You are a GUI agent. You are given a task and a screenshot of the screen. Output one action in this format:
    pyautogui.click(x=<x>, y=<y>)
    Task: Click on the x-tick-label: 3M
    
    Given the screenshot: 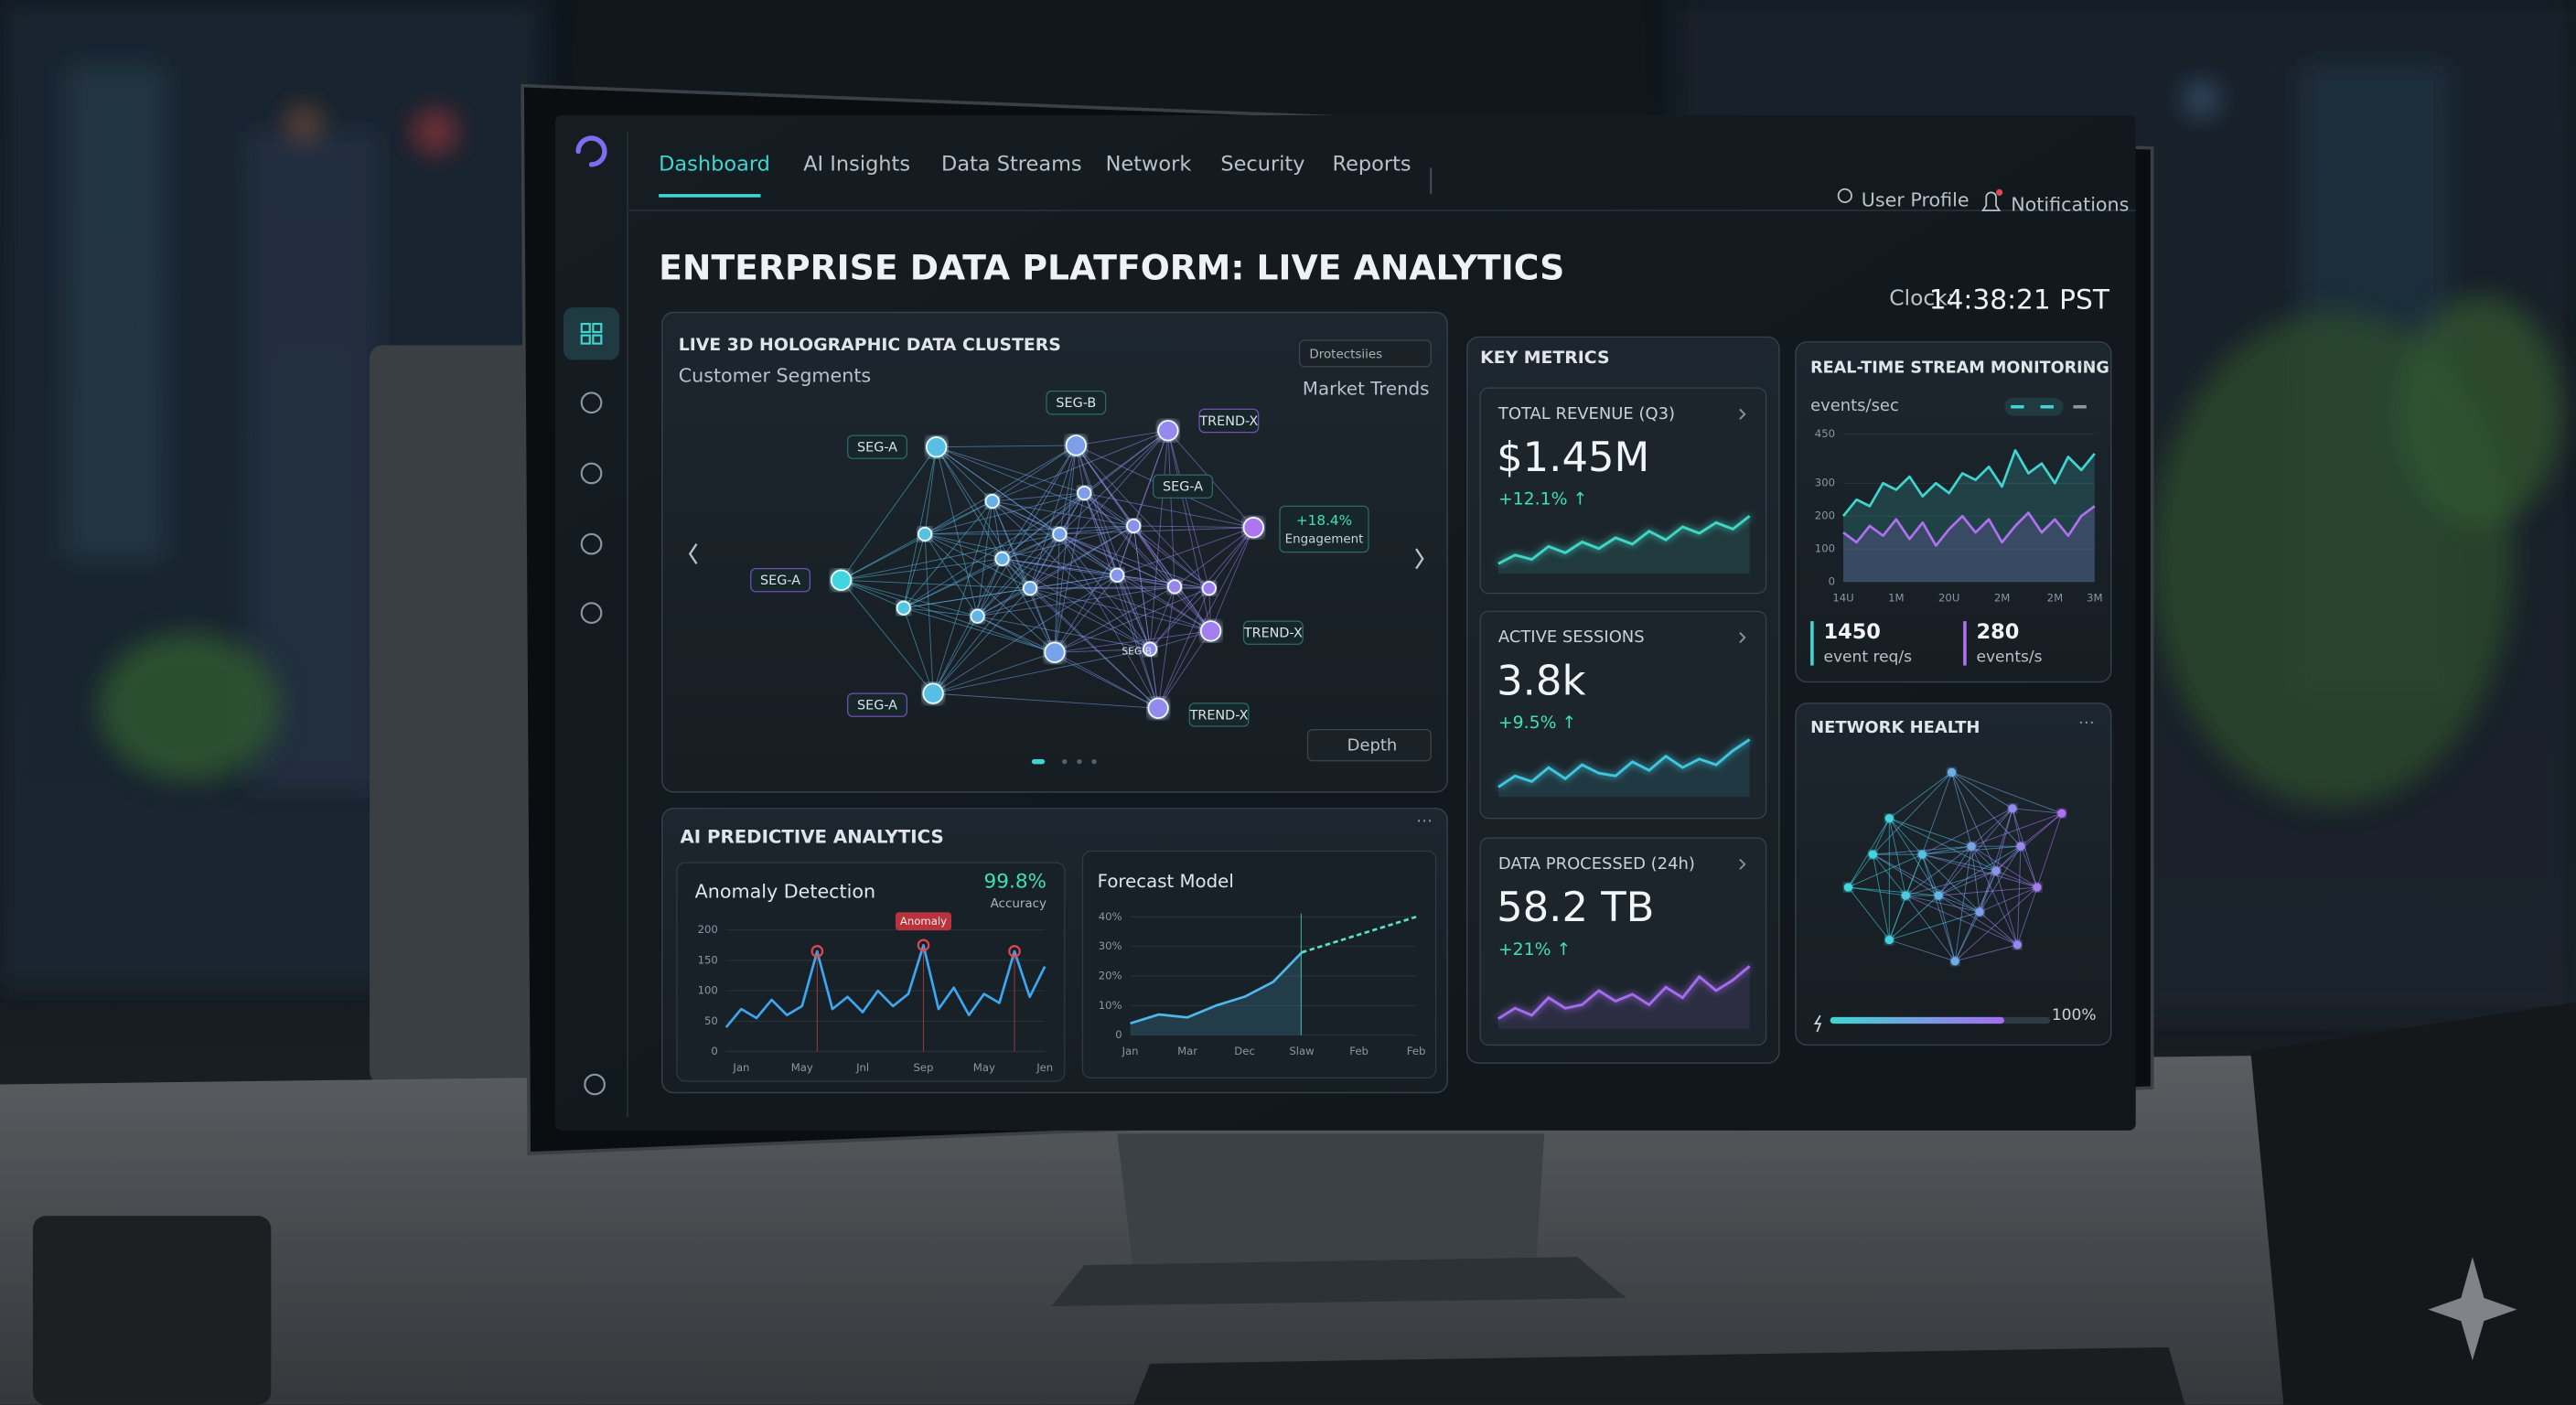 What is the action you would take?
    pyautogui.click(x=2094, y=597)
    